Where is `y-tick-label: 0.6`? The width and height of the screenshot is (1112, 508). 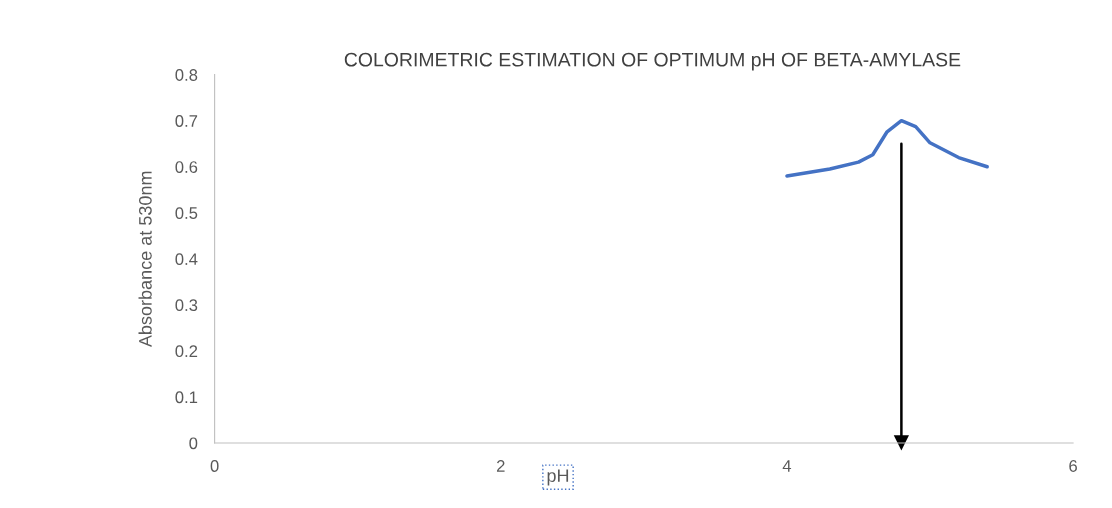 y-tick-label: 0.6 is located at coordinates (186, 167).